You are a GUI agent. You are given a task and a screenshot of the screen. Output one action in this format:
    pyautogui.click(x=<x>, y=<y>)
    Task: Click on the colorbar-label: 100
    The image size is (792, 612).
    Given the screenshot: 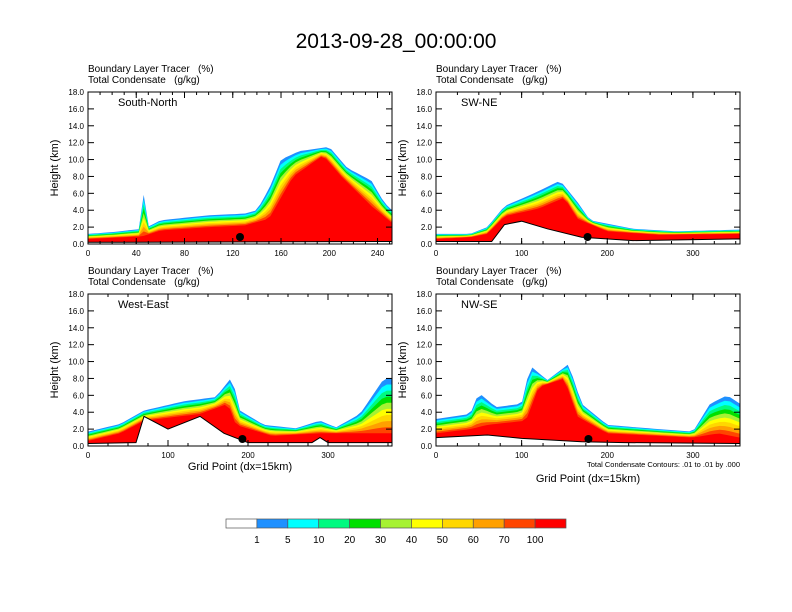 What is the action you would take?
    pyautogui.click(x=535, y=540)
    